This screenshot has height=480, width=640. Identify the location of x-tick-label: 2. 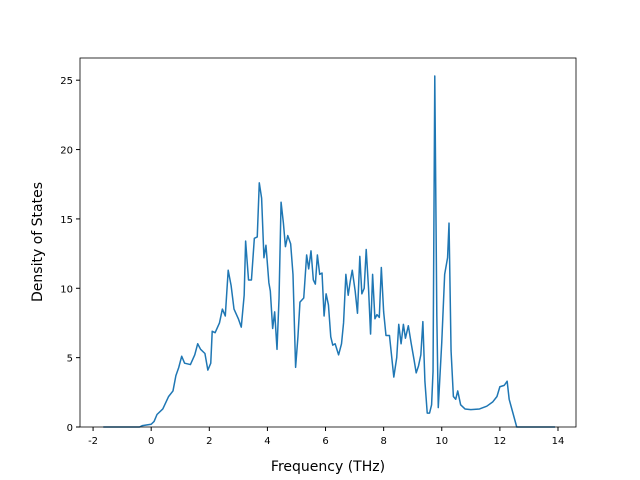
(209, 441).